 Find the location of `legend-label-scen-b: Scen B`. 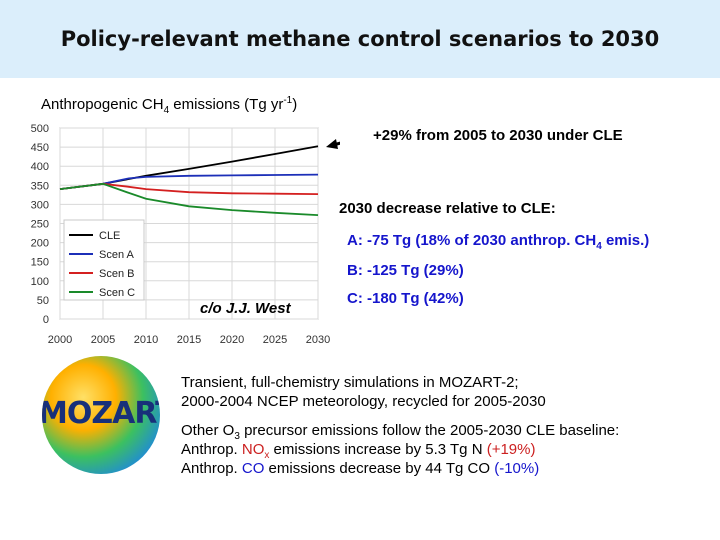

legend-label-scen-b: Scen B is located at coordinates (116, 274).